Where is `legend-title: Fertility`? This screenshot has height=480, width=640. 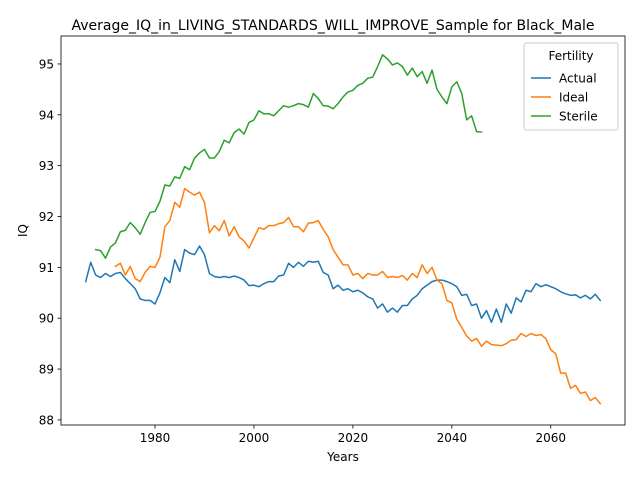 legend-title: Fertility is located at coordinates (570, 56).